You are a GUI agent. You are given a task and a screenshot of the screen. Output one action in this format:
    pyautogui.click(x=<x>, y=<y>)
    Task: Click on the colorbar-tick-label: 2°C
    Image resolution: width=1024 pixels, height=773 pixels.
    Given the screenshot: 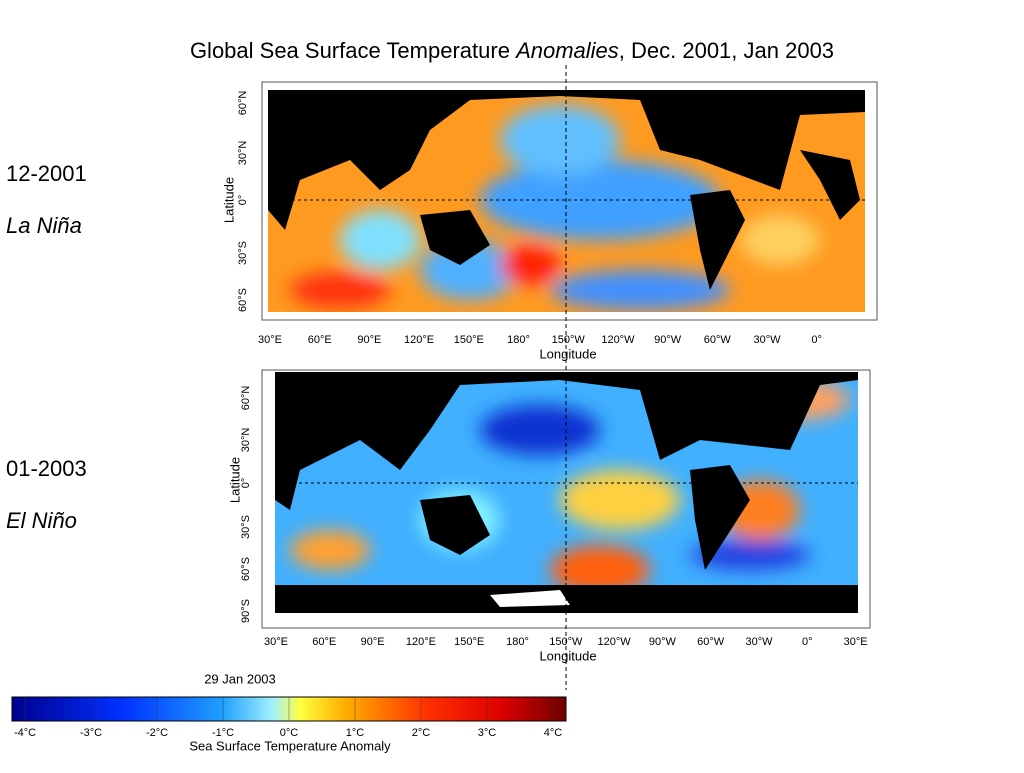 What is the action you would take?
    pyautogui.click(x=421, y=733)
    